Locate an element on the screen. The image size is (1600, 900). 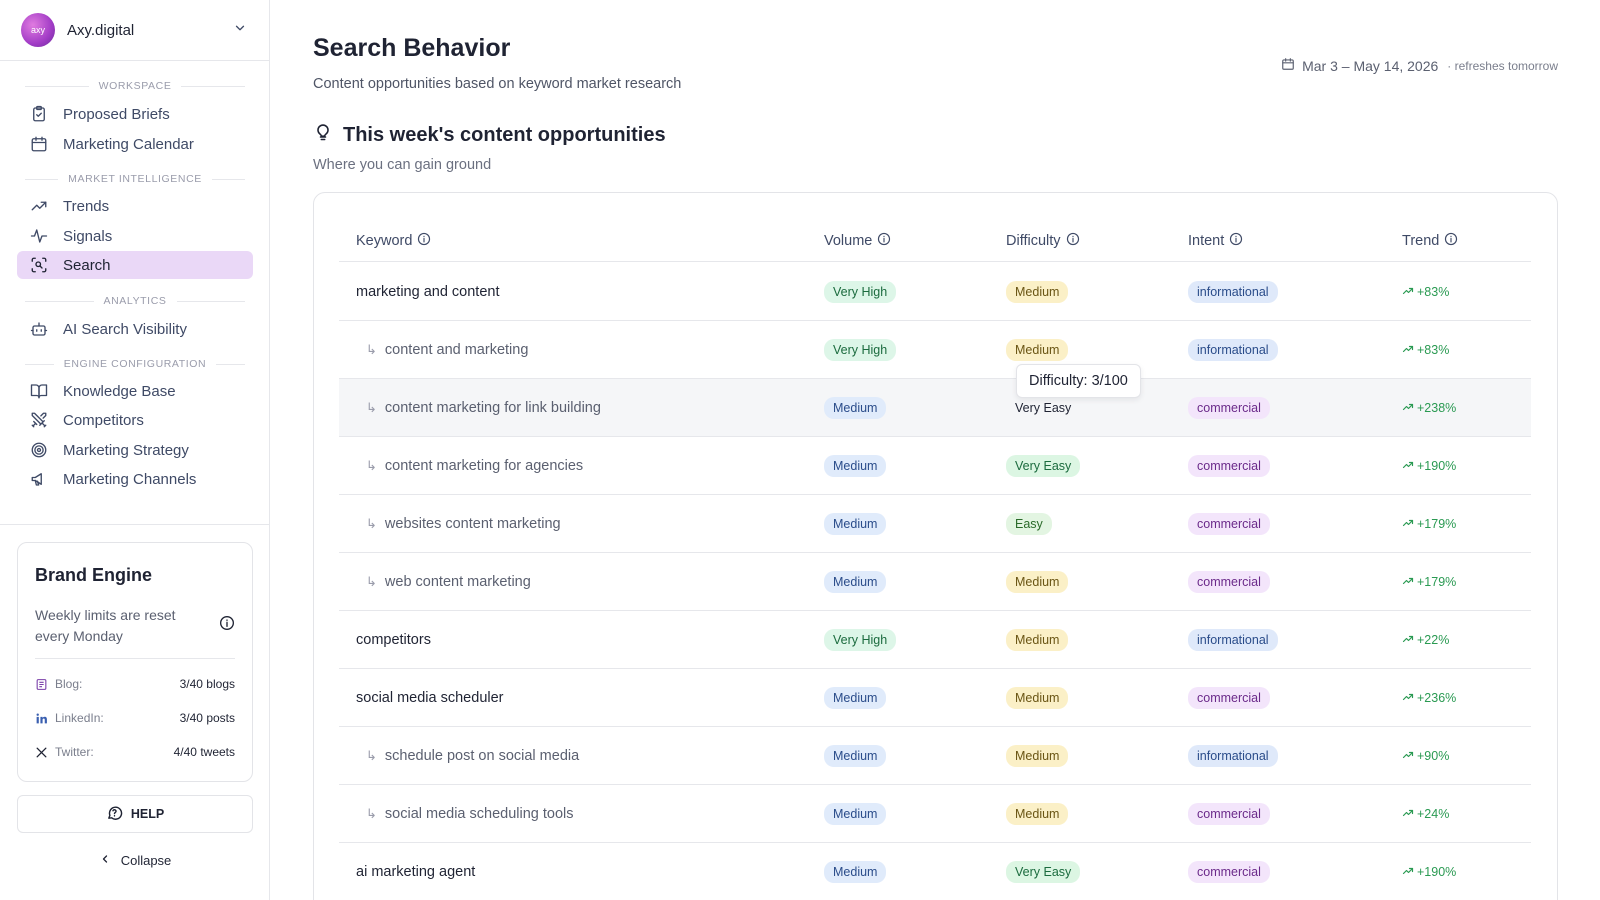
nav-signals: Signals is located at coordinates (135, 236).